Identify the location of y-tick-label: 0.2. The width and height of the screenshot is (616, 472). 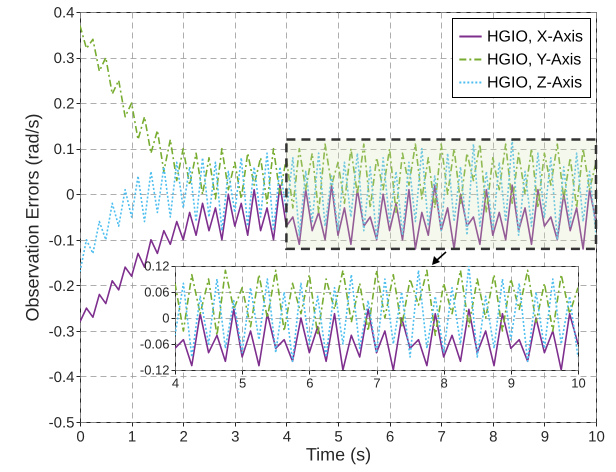
(64, 104).